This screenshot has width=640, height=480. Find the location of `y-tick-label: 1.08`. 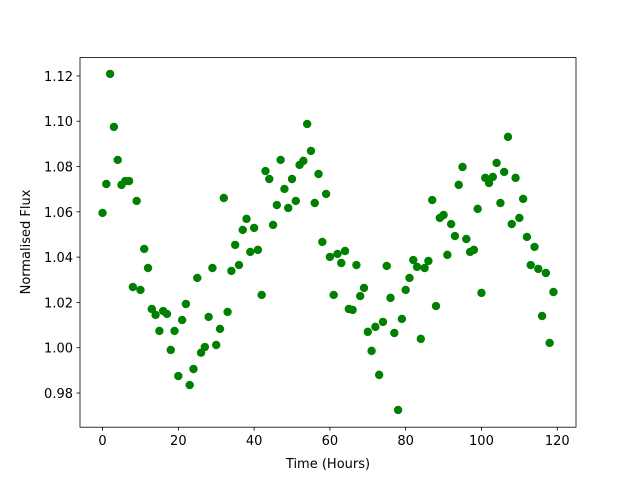

y-tick-label: 1.08 is located at coordinates (58, 168).